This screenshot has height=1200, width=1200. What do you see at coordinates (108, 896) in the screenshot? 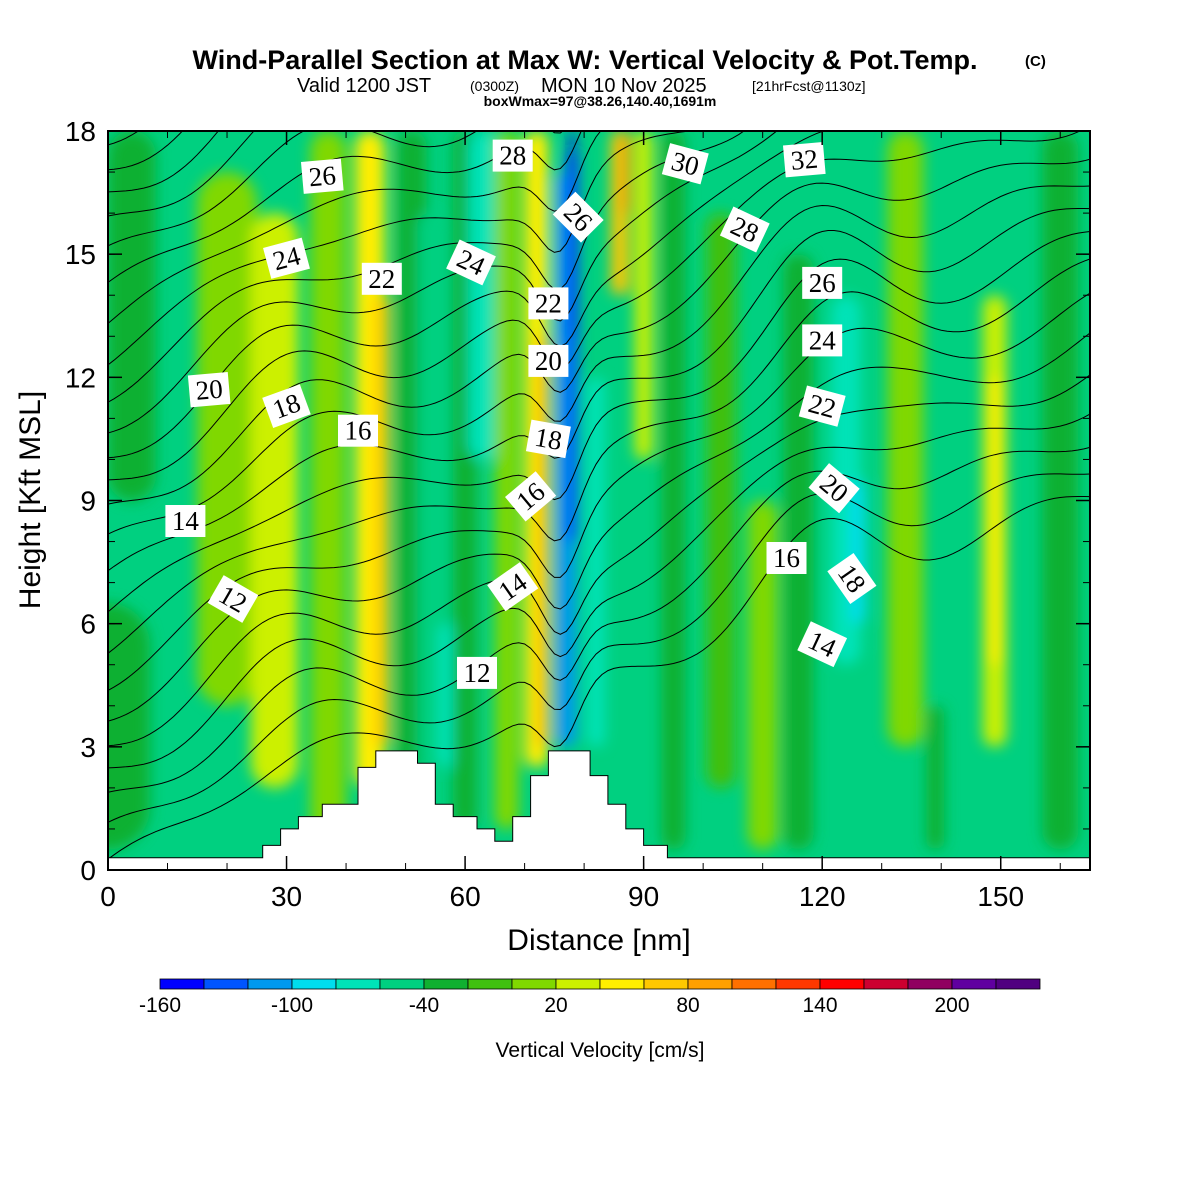
I see `x-tick-label: 0` at bounding box center [108, 896].